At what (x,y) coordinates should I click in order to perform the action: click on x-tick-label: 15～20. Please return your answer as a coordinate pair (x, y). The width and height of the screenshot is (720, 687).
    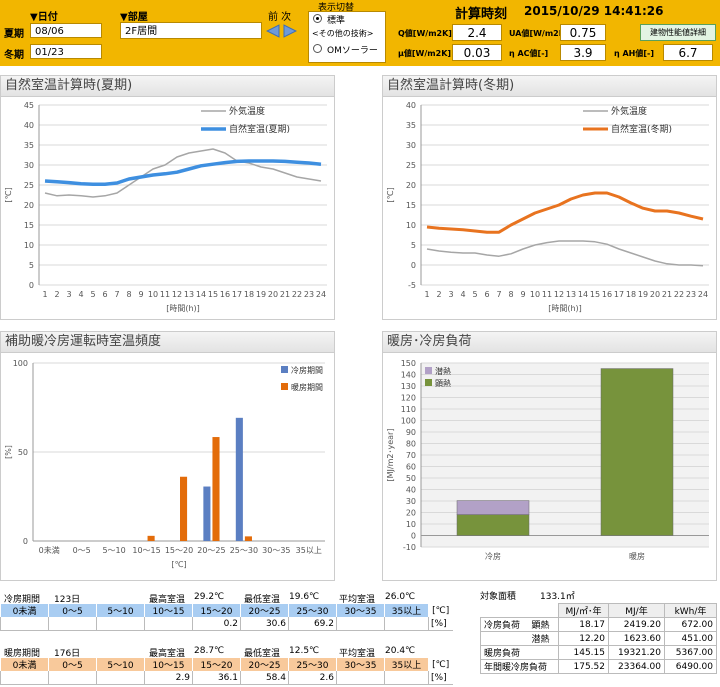
    Looking at the image, I should click on (179, 550).